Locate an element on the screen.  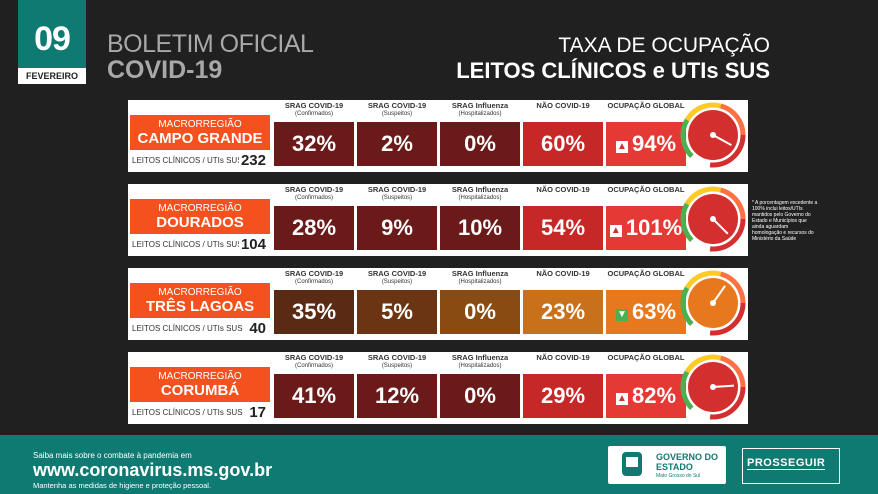
metric-column: NÃO COVID-19 29% is located at coordinates (563, 388).